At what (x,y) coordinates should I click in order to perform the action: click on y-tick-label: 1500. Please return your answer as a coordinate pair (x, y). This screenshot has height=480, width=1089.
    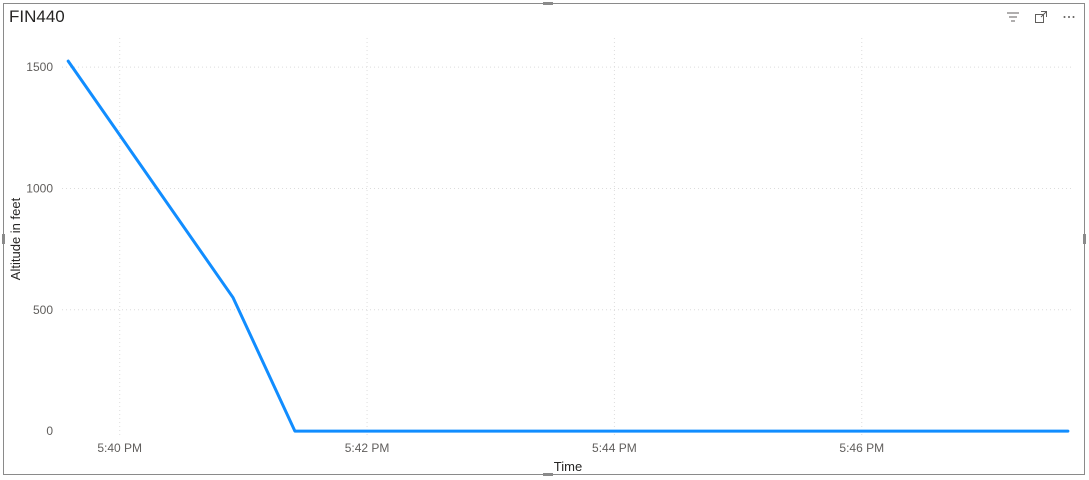
    Looking at the image, I should click on (39, 67).